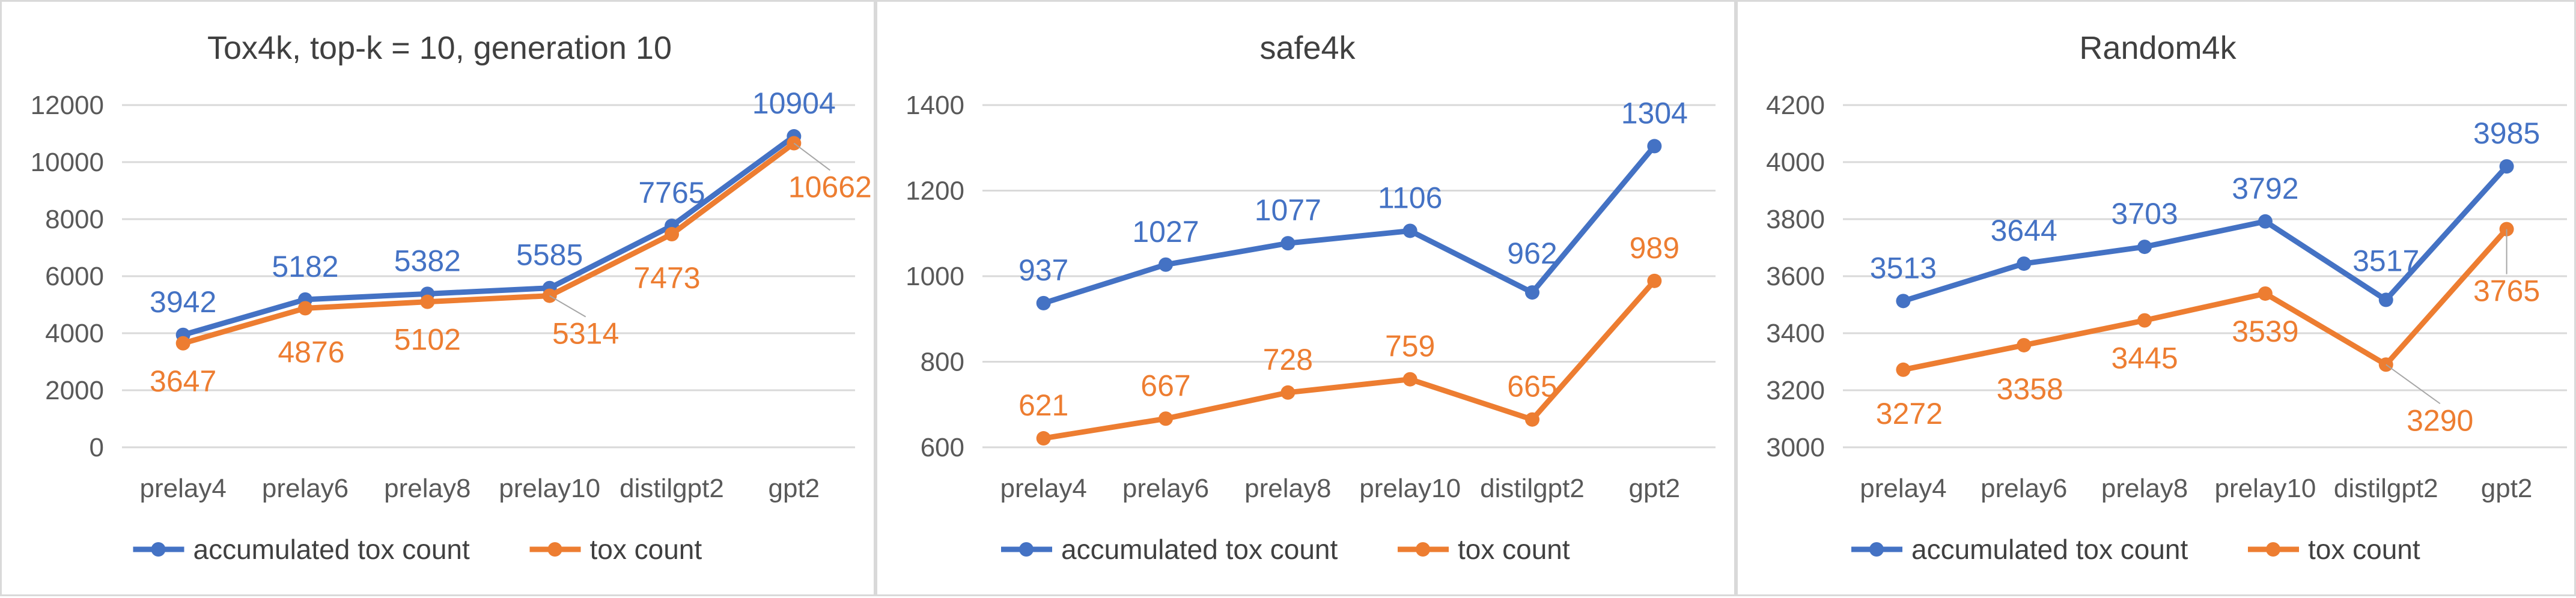 The image size is (2576, 598). Describe the element at coordinates (2413, 385) in the screenshot. I see `label-leader` at that location.